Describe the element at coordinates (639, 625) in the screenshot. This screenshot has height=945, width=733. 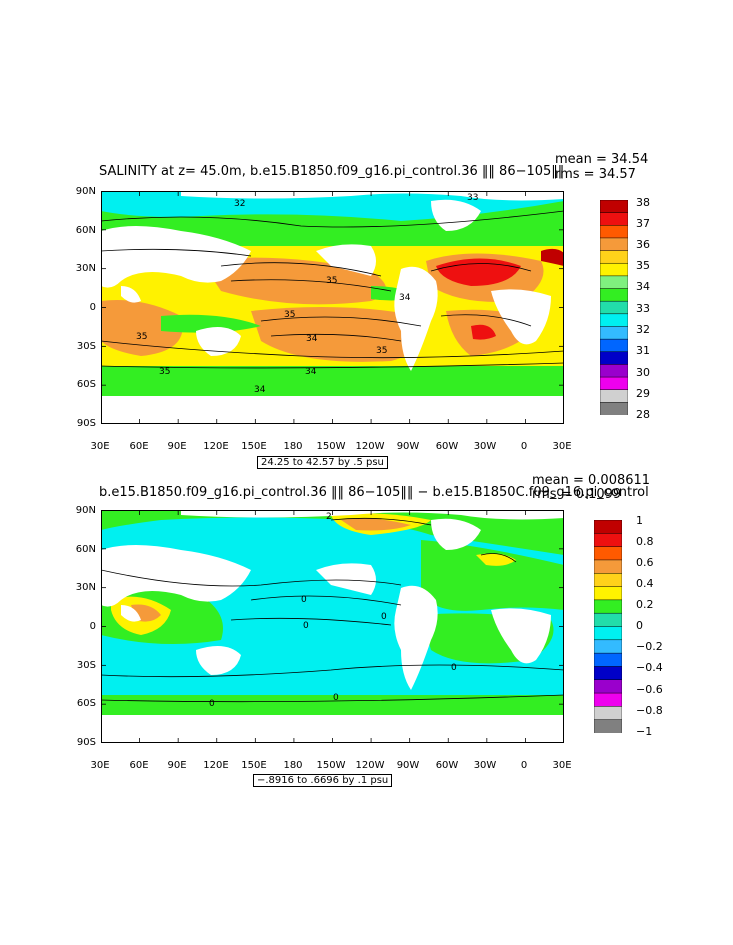
I see `colorbar-label: 0` at that location.